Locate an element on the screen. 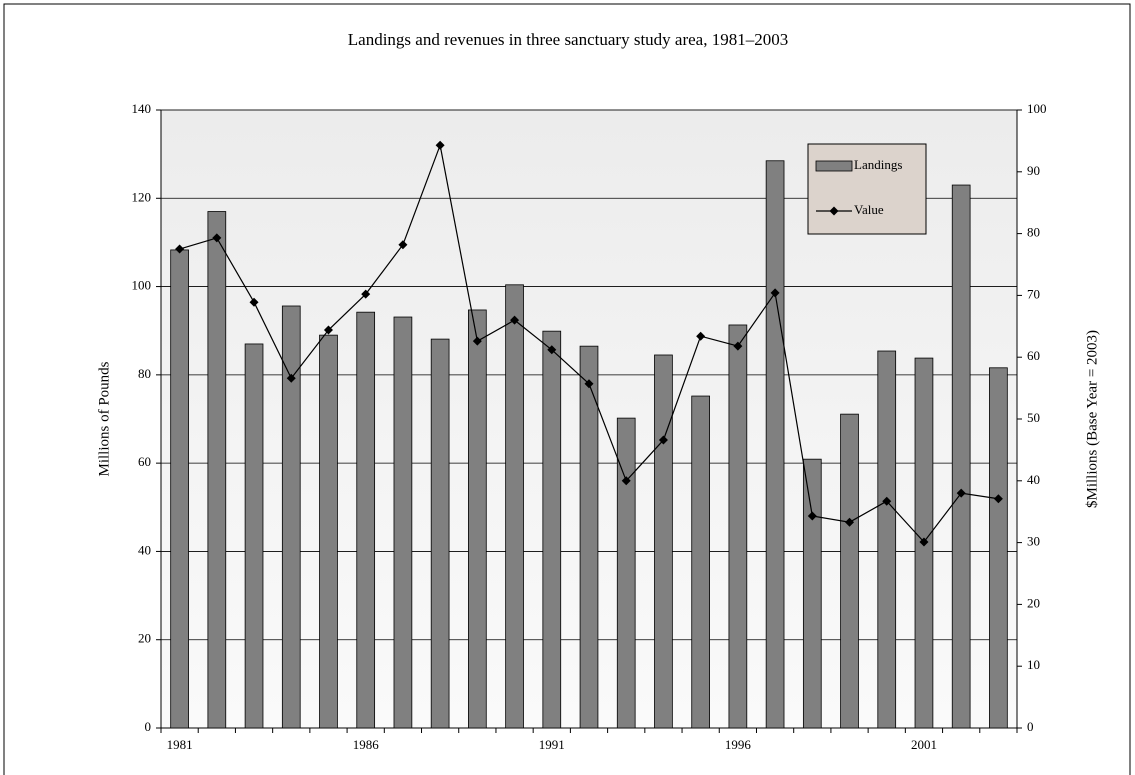  y2-tick-label: 50 is located at coordinates (1033, 417).